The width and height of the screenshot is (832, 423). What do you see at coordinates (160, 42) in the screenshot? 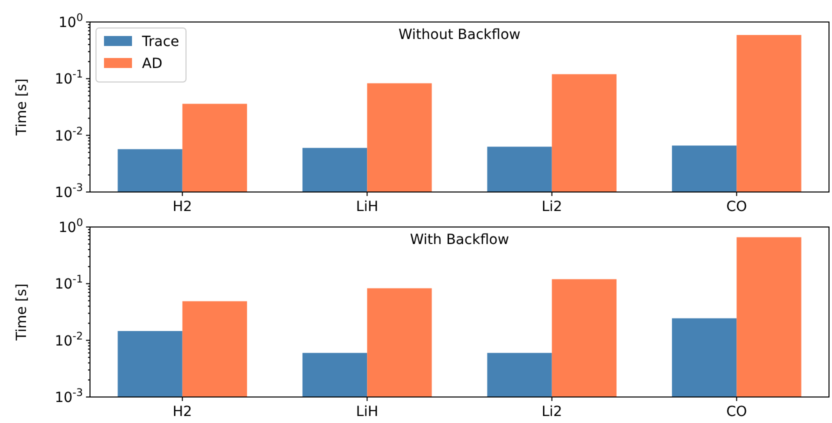
I see `legend-label: Trace` at bounding box center [160, 42].